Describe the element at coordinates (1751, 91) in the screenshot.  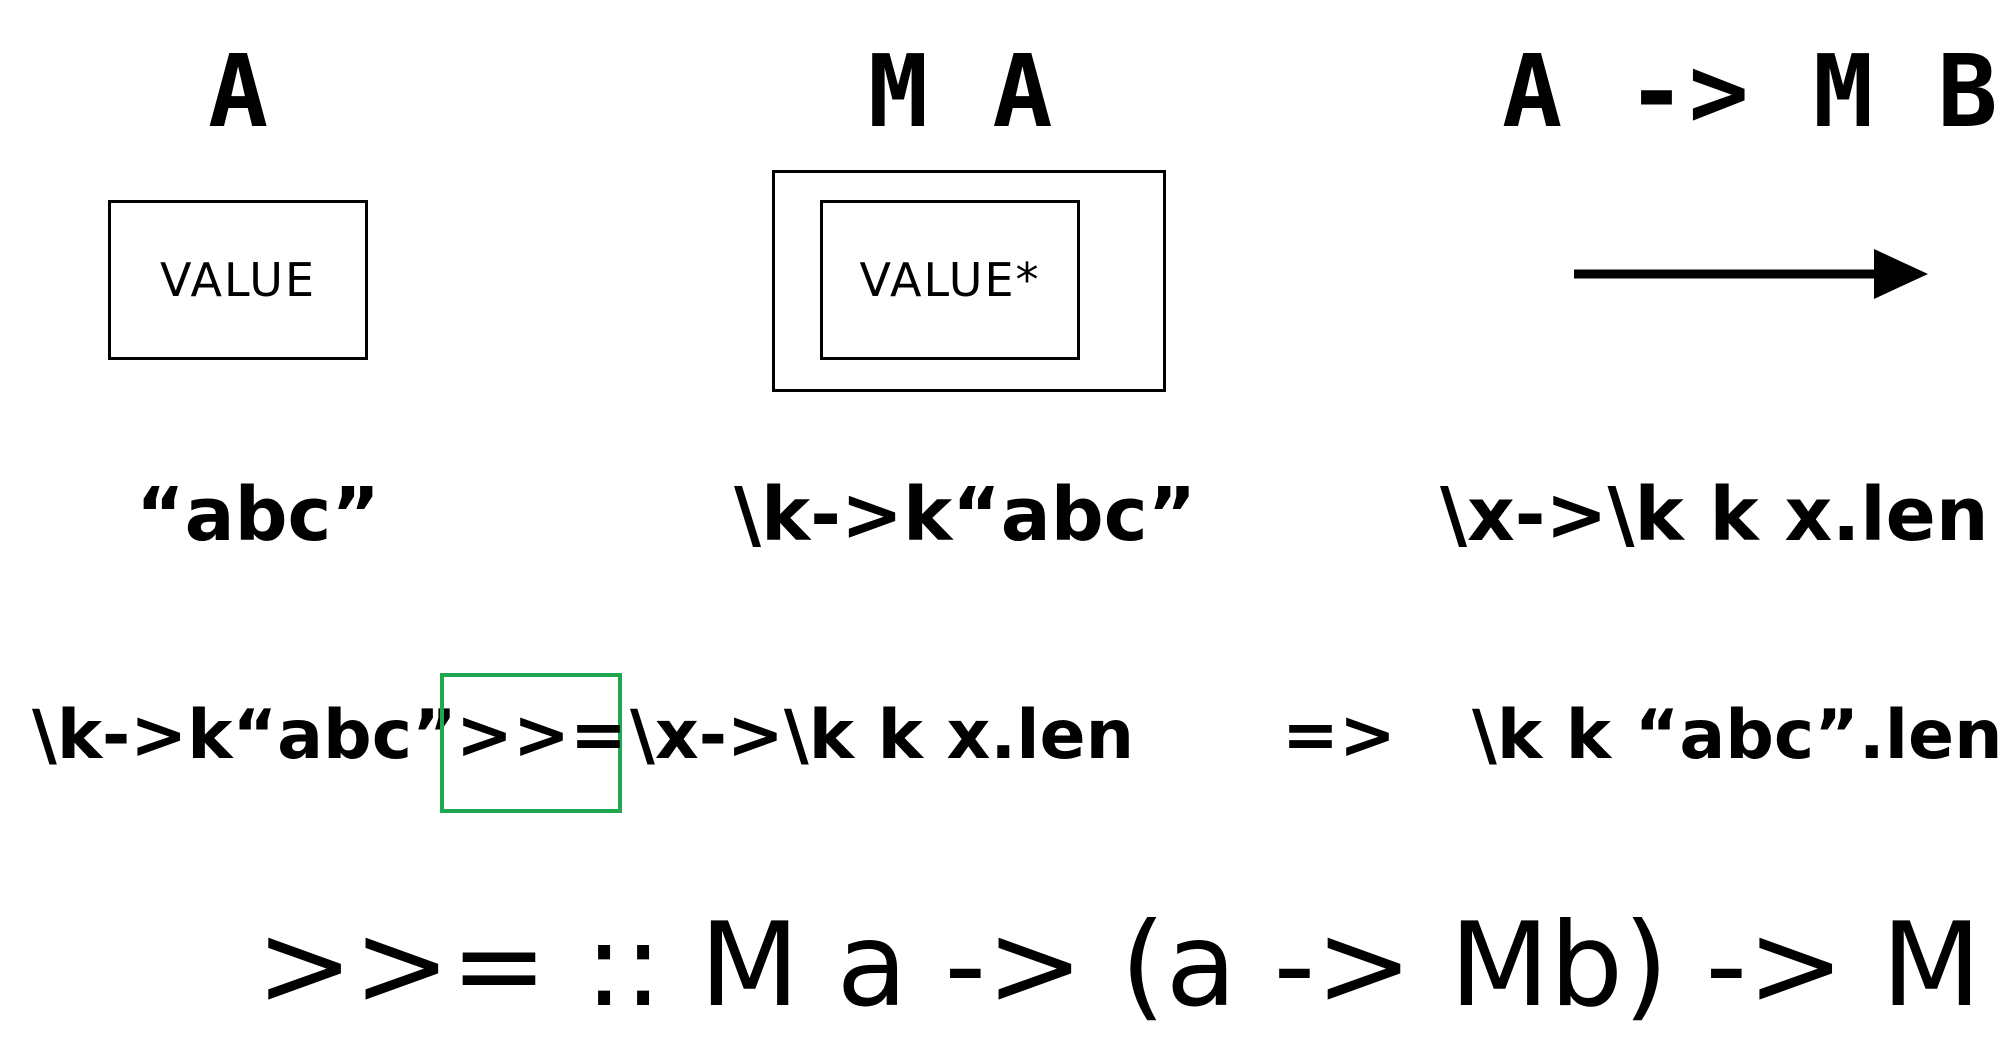
I see `type-amb-label: A -> M B` at that location.